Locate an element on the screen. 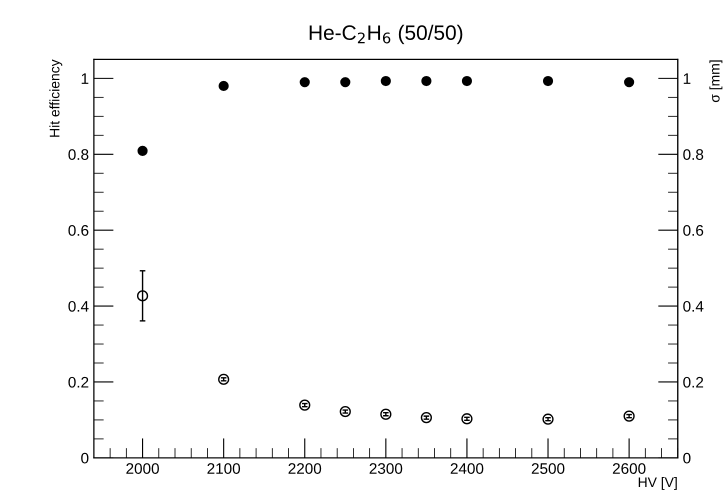 The width and height of the screenshot is (728, 495). y-tick-label: 0.6 is located at coordinates (78, 230).